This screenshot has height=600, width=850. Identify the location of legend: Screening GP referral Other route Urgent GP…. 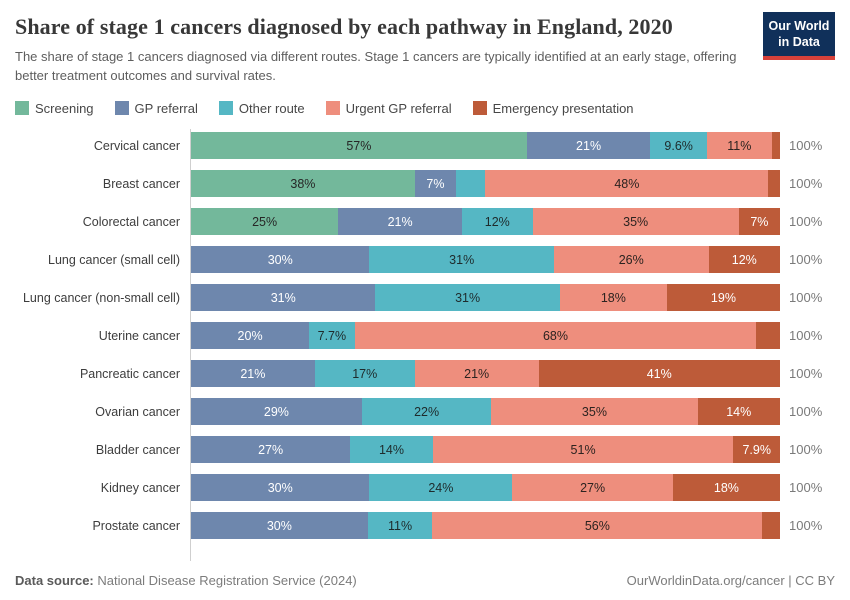
(425, 108).